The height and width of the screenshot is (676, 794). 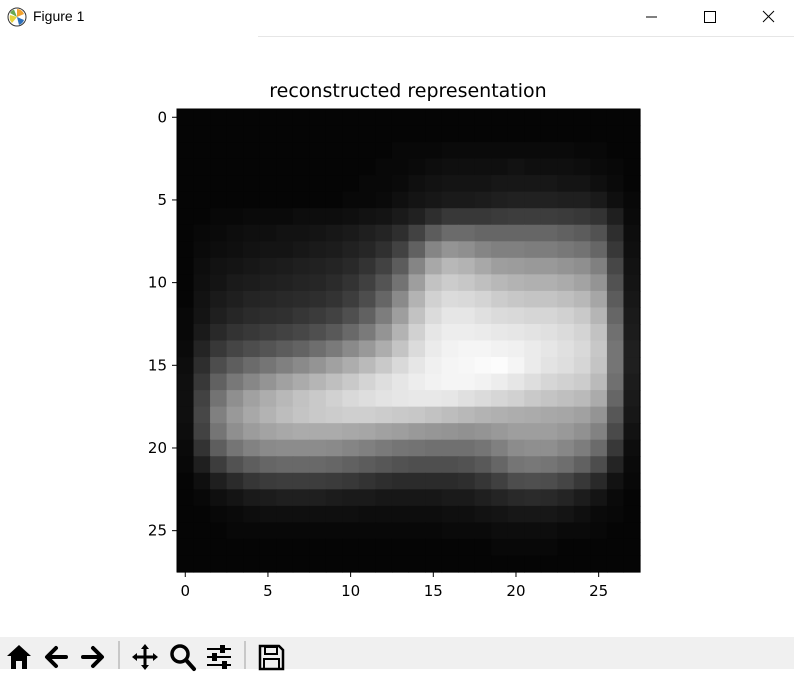 What do you see at coordinates (162, 117) in the screenshot?
I see `y-tick-label: 0` at bounding box center [162, 117].